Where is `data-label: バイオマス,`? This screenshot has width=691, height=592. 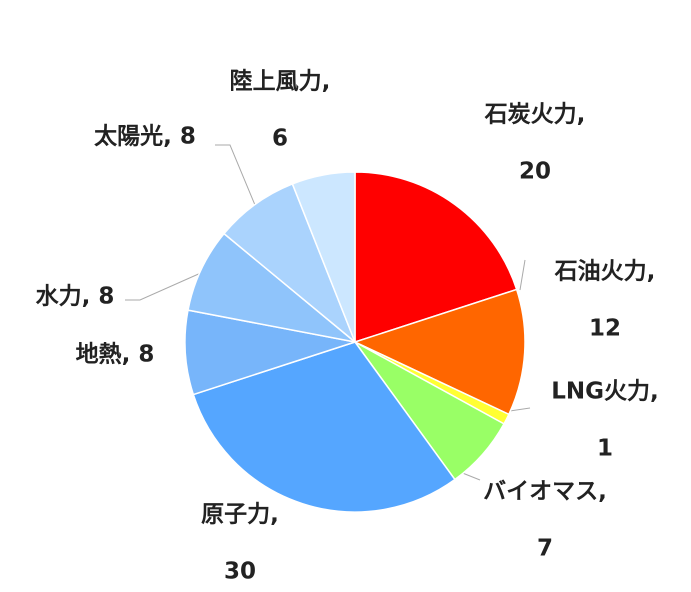
data-label: バイオマス, is located at coordinates (545, 492).